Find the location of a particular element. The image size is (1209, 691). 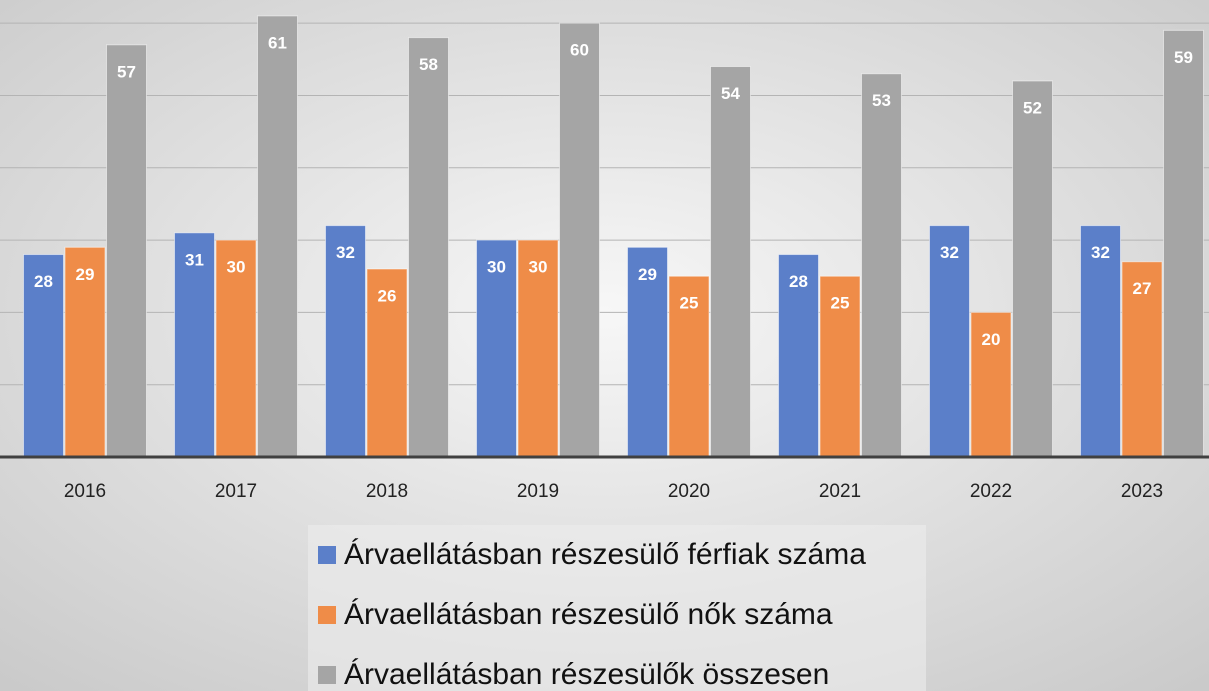

data-label: 61 is located at coordinates (277, 42).